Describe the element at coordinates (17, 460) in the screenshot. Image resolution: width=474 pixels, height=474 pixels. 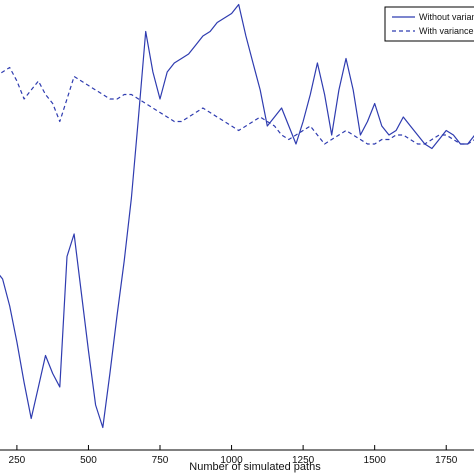
I see `x-tick-label: 250` at that location.